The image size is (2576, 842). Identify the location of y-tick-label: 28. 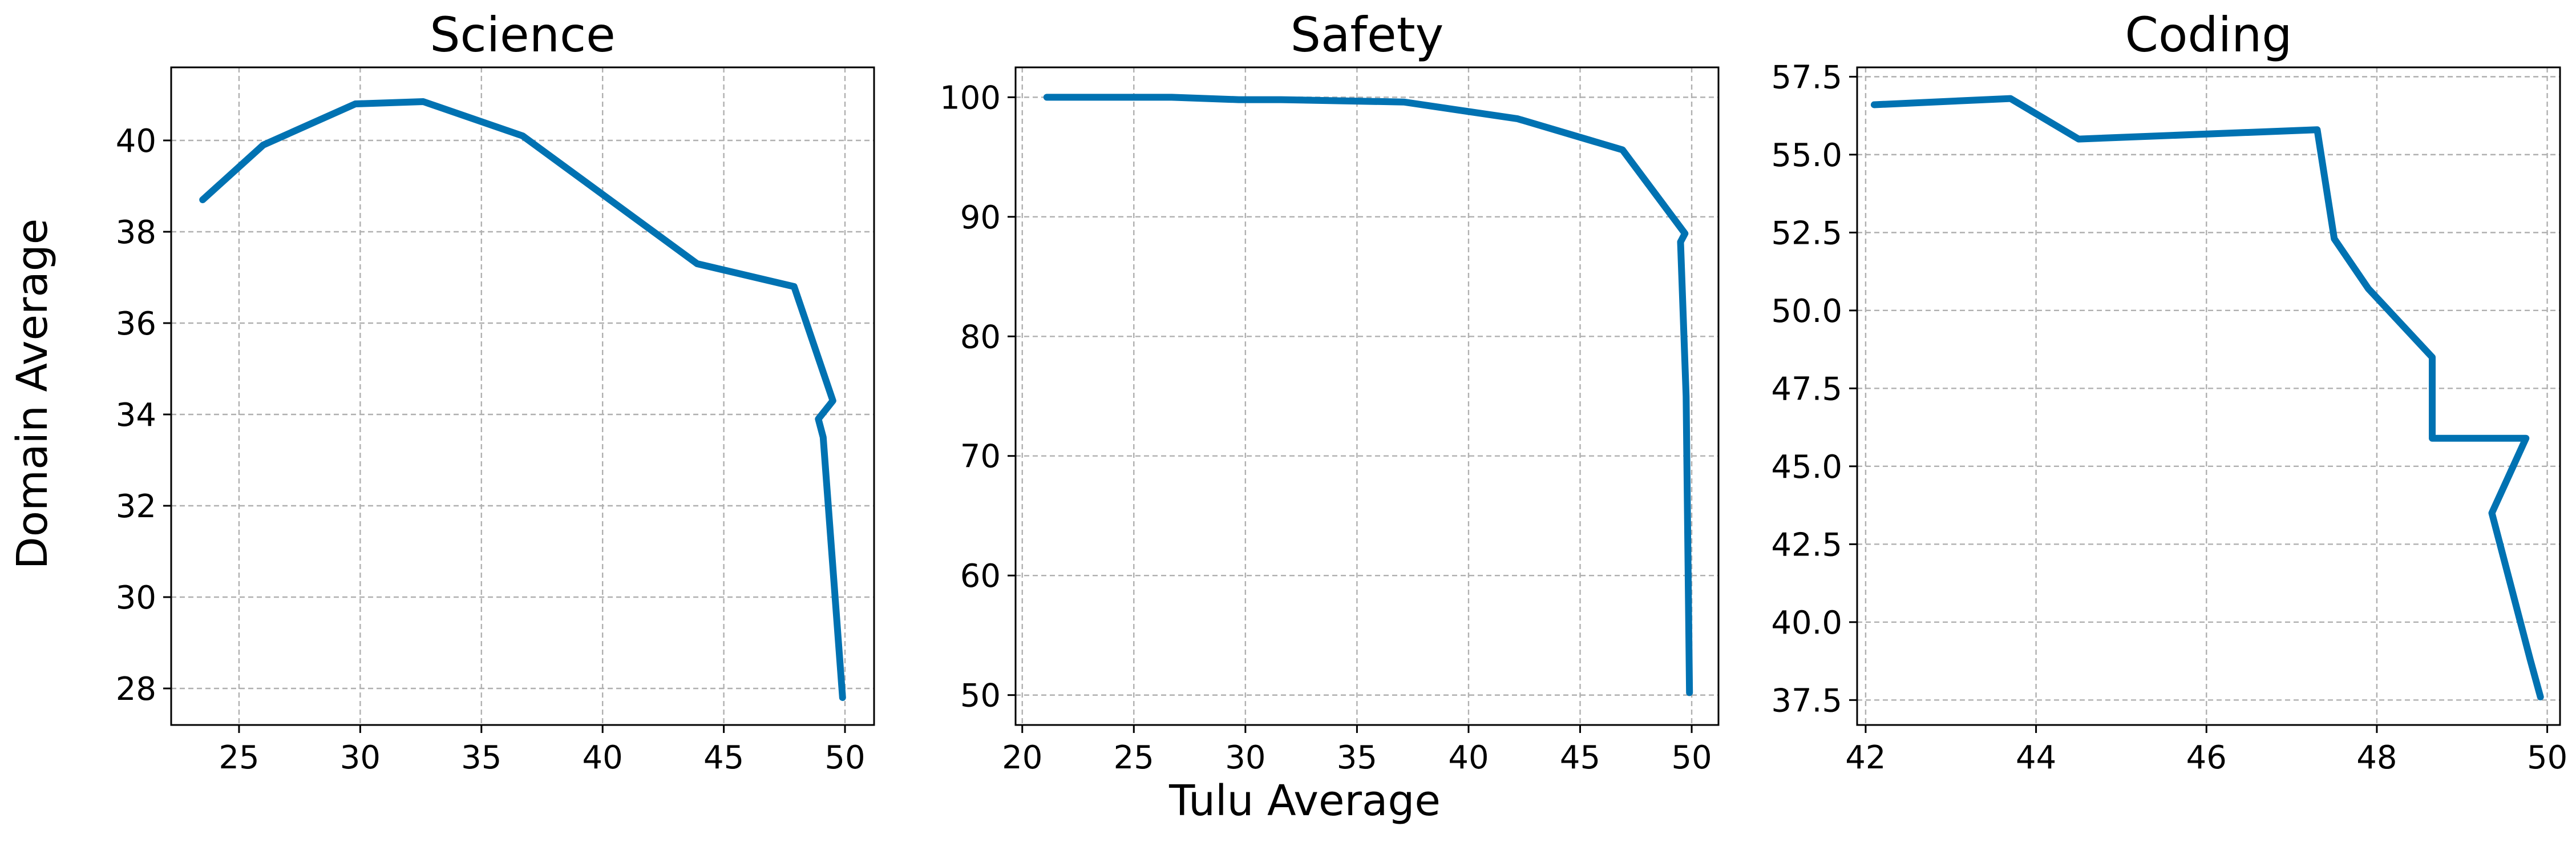
(136, 689).